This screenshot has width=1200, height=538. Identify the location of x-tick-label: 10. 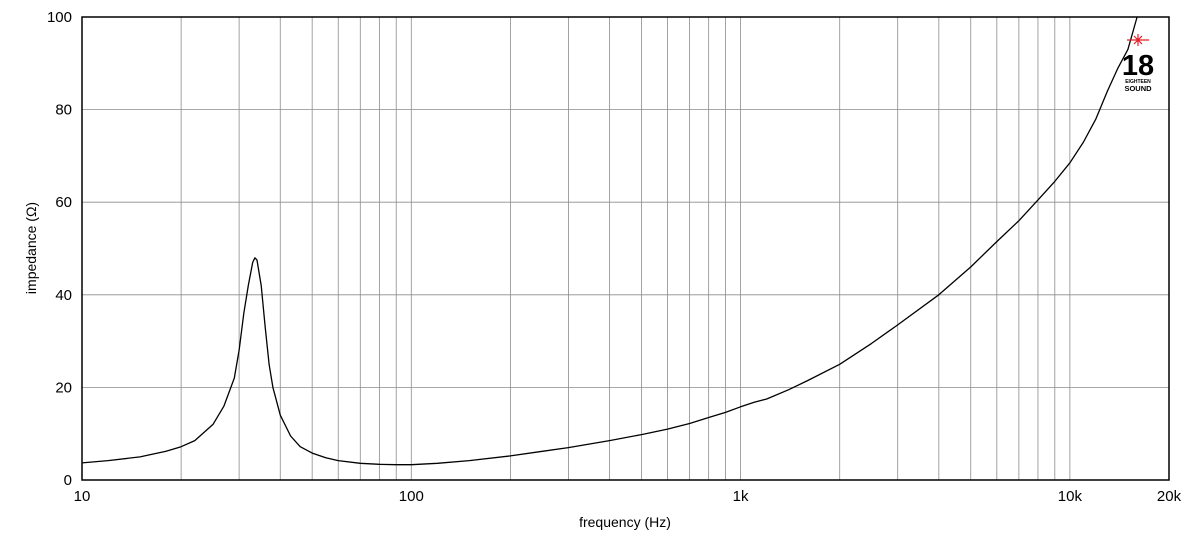
(82, 496).